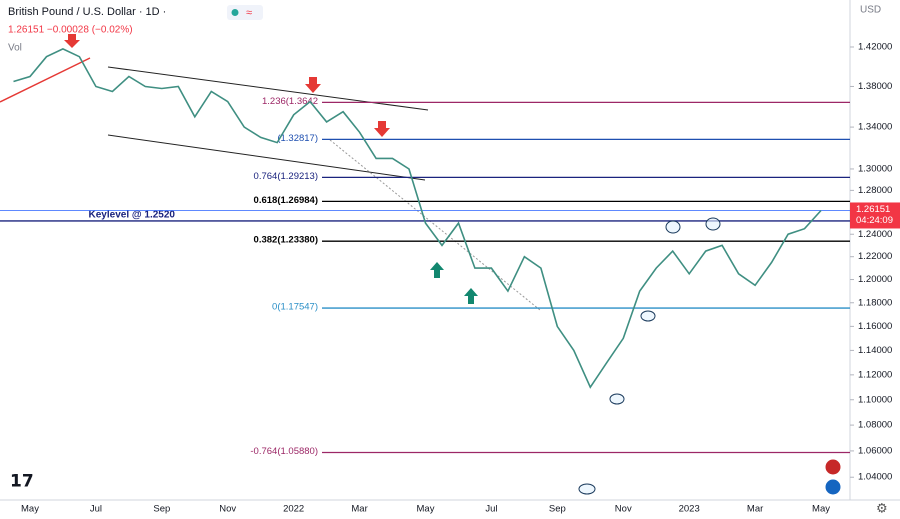  Describe the element at coordinates (875, 350) in the screenshot. I see `y-tick-label: 1.14000` at that location.